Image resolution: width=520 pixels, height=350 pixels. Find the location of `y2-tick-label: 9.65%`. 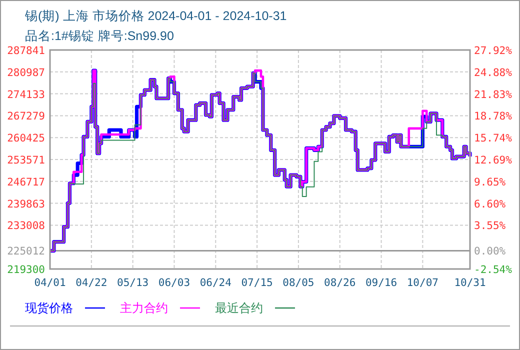

y2-tick-label: 9.65% is located at coordinates (490, 182).